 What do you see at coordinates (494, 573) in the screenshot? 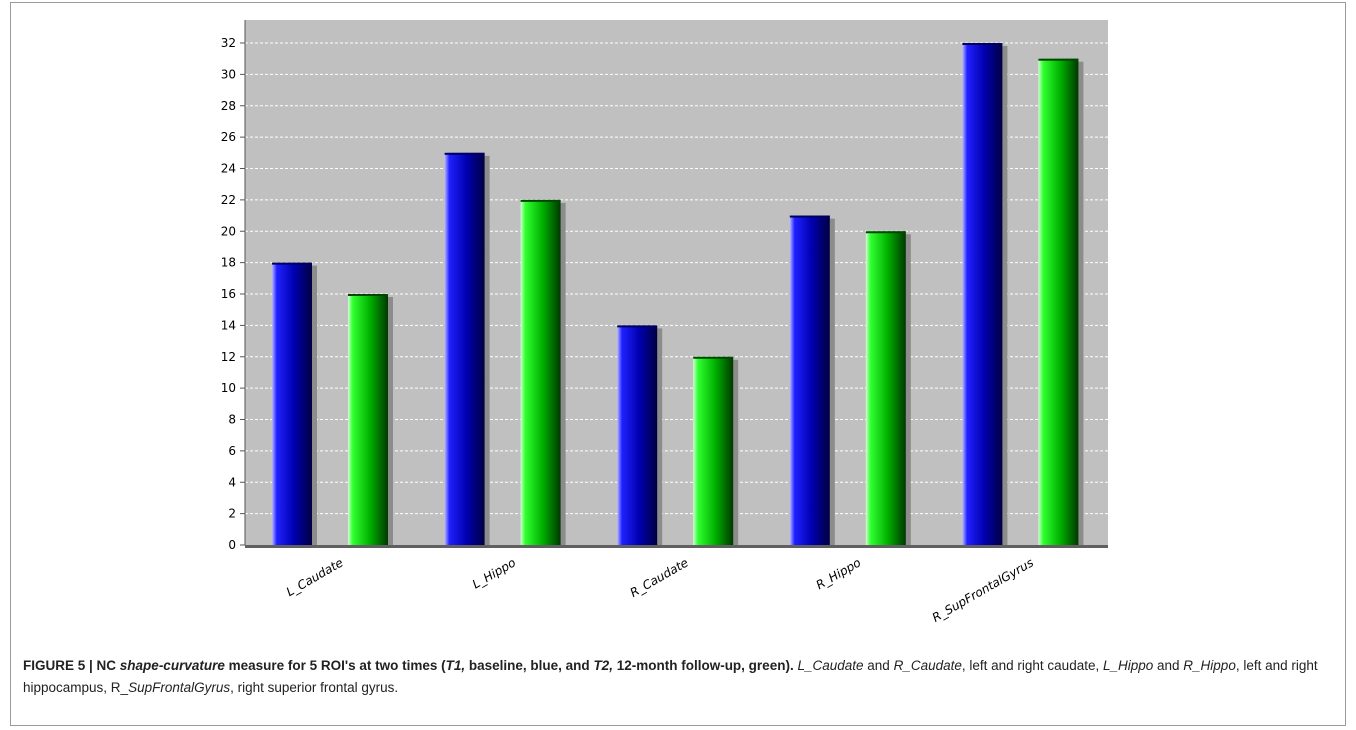
I see `x-tick-label: L_Hippo` at bounding box center [494, 573].